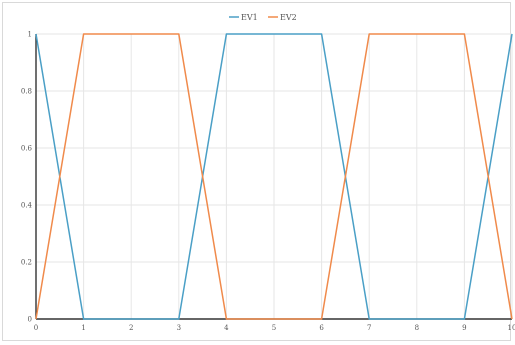 The image size is (515, 345). What do you see at coordinates (131, 328) in the screenshot?
I see `x-tick-label: 2` at bounding box center [131, 328].